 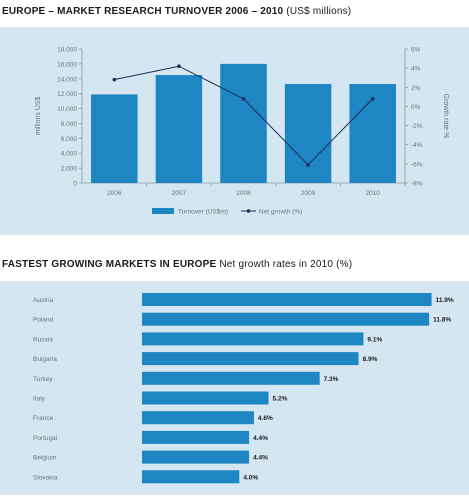 I want to click on legend-growth-label: Net growth (%), so click(x=280, y=212).